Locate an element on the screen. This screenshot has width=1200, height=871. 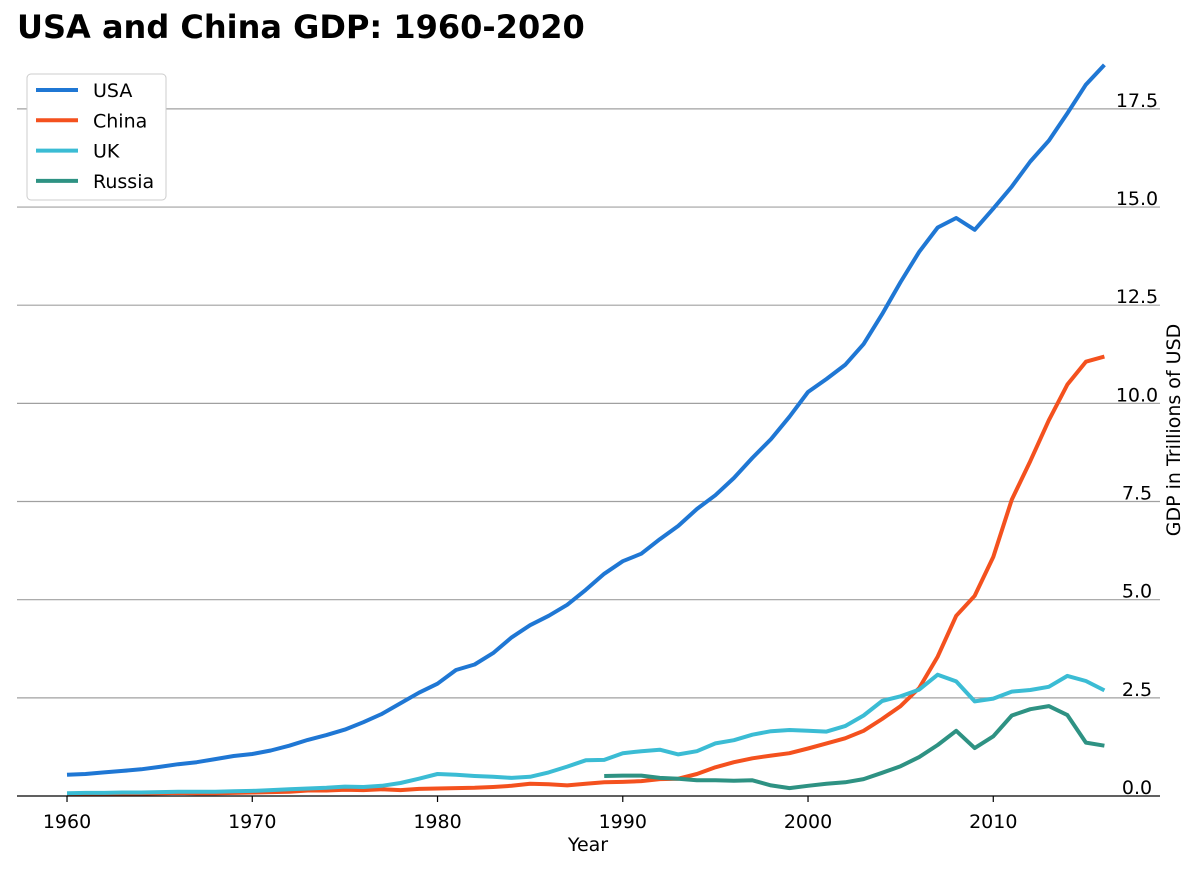
y-tick-label: 5.0 is located at coordinates (1137, 592).